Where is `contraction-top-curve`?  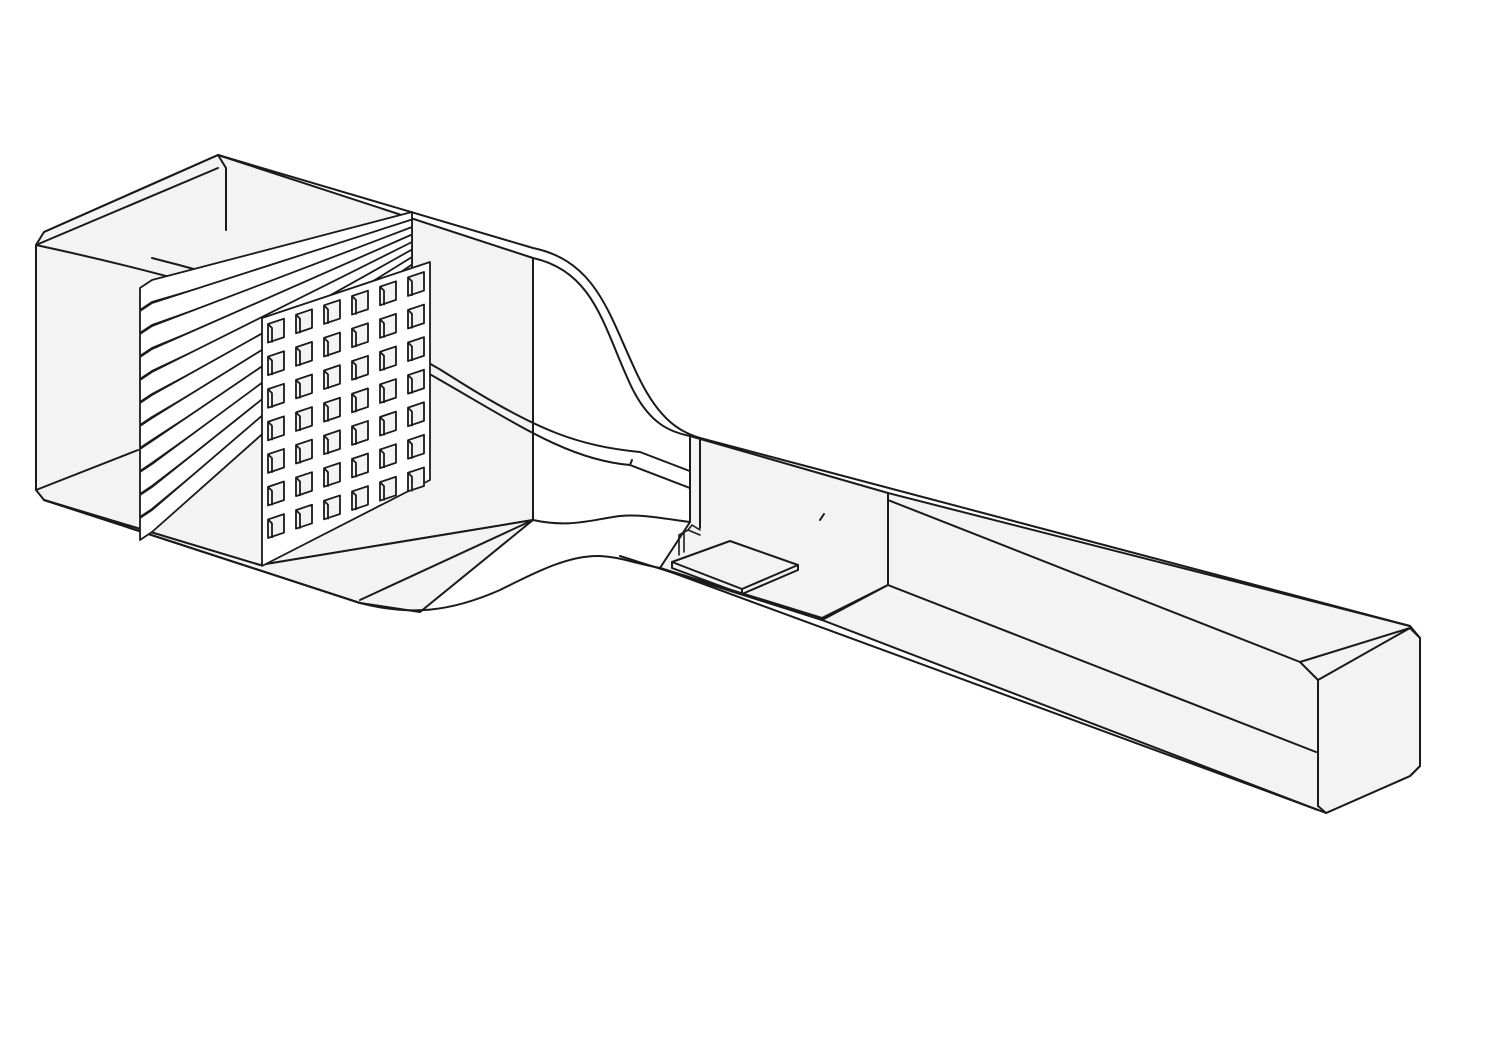 contraction-top-curve is located at coordinates (459, 296).